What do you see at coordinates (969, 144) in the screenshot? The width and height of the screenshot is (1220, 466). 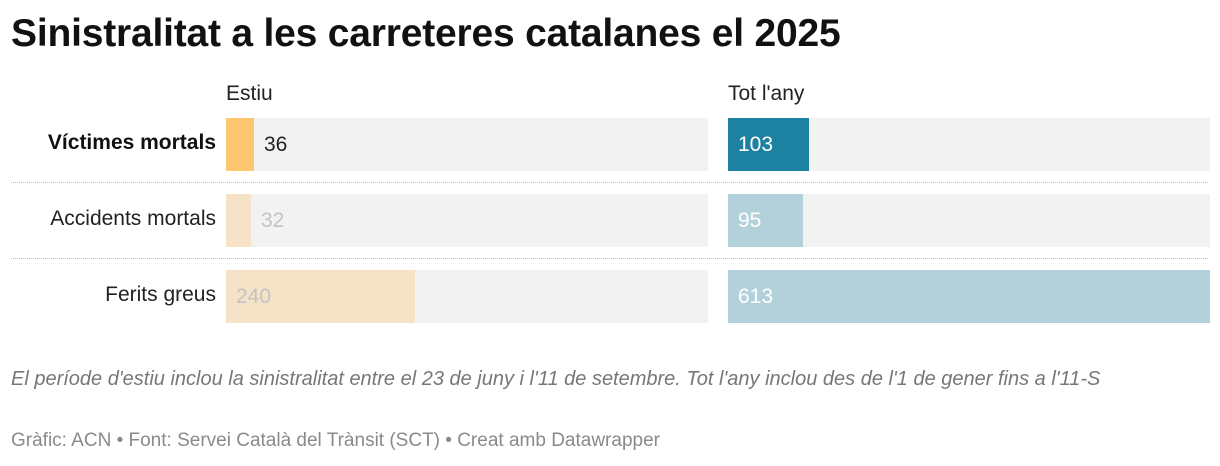 I see `bar-track: 103` at bounding box center [969, 144].